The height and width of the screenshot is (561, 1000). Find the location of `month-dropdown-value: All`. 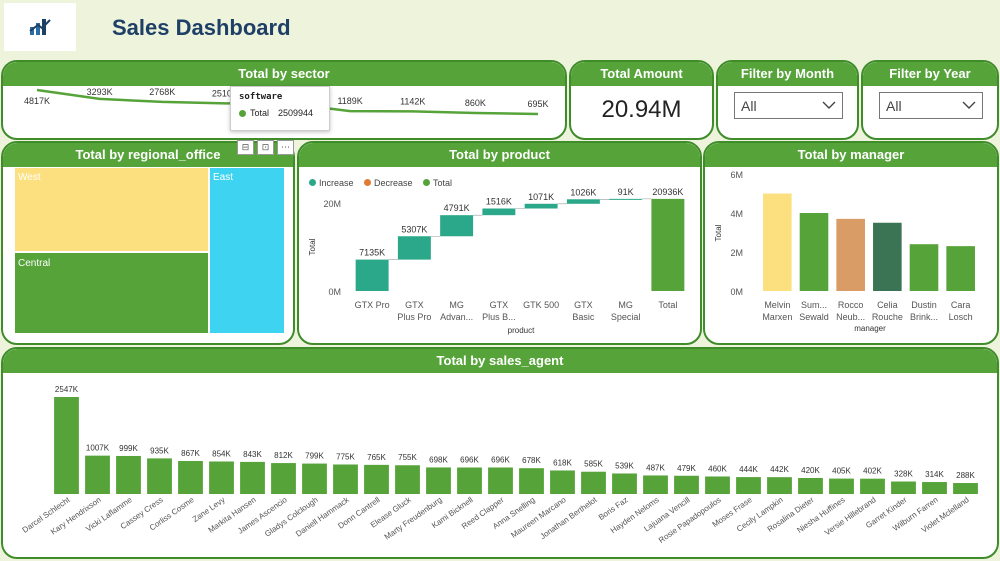

month-dropdown-value: All is located at coordinates (749, 106).